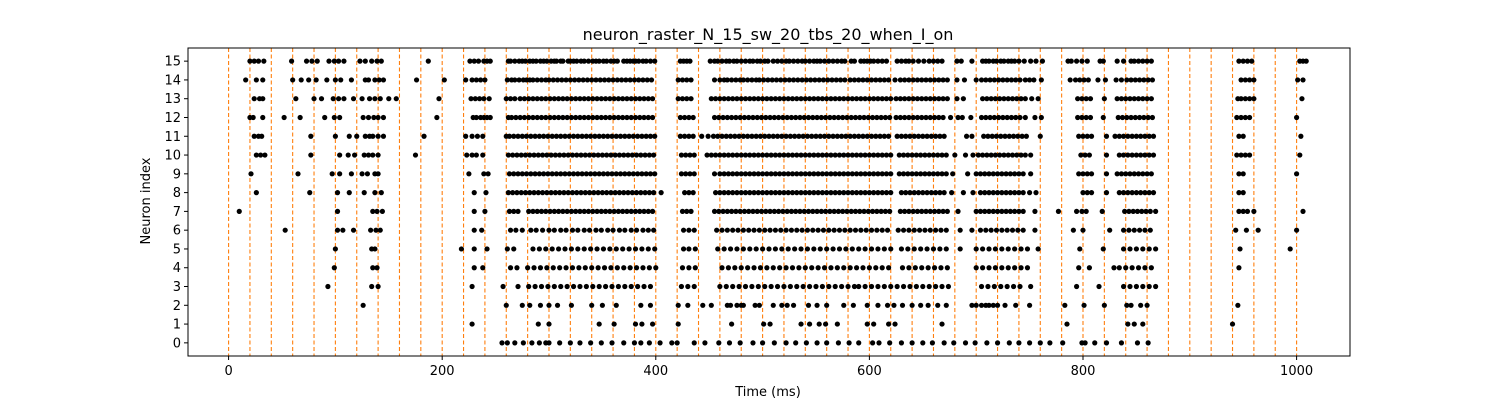 The image size is (1500, 400). Describe the element at coordinates (177, 343) in the screenshot. I see `y-tick-label: 0` at that location.